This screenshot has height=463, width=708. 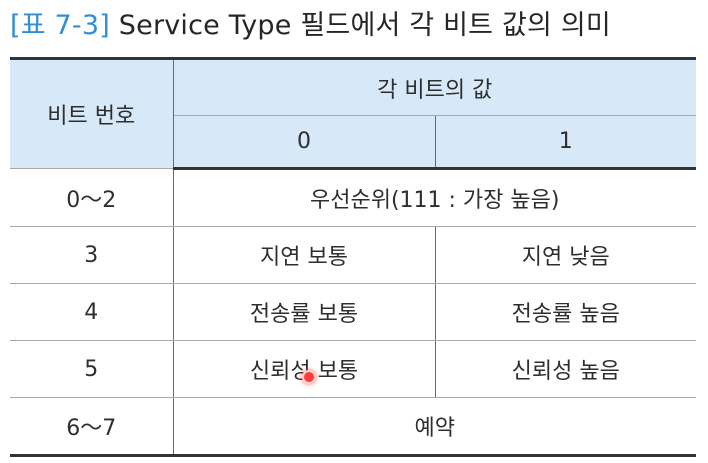 What do you see at coordinates (304, 255) in the screenshot?
I see `value-0-cell: 지연 보통` at bounding box center [304, 255].